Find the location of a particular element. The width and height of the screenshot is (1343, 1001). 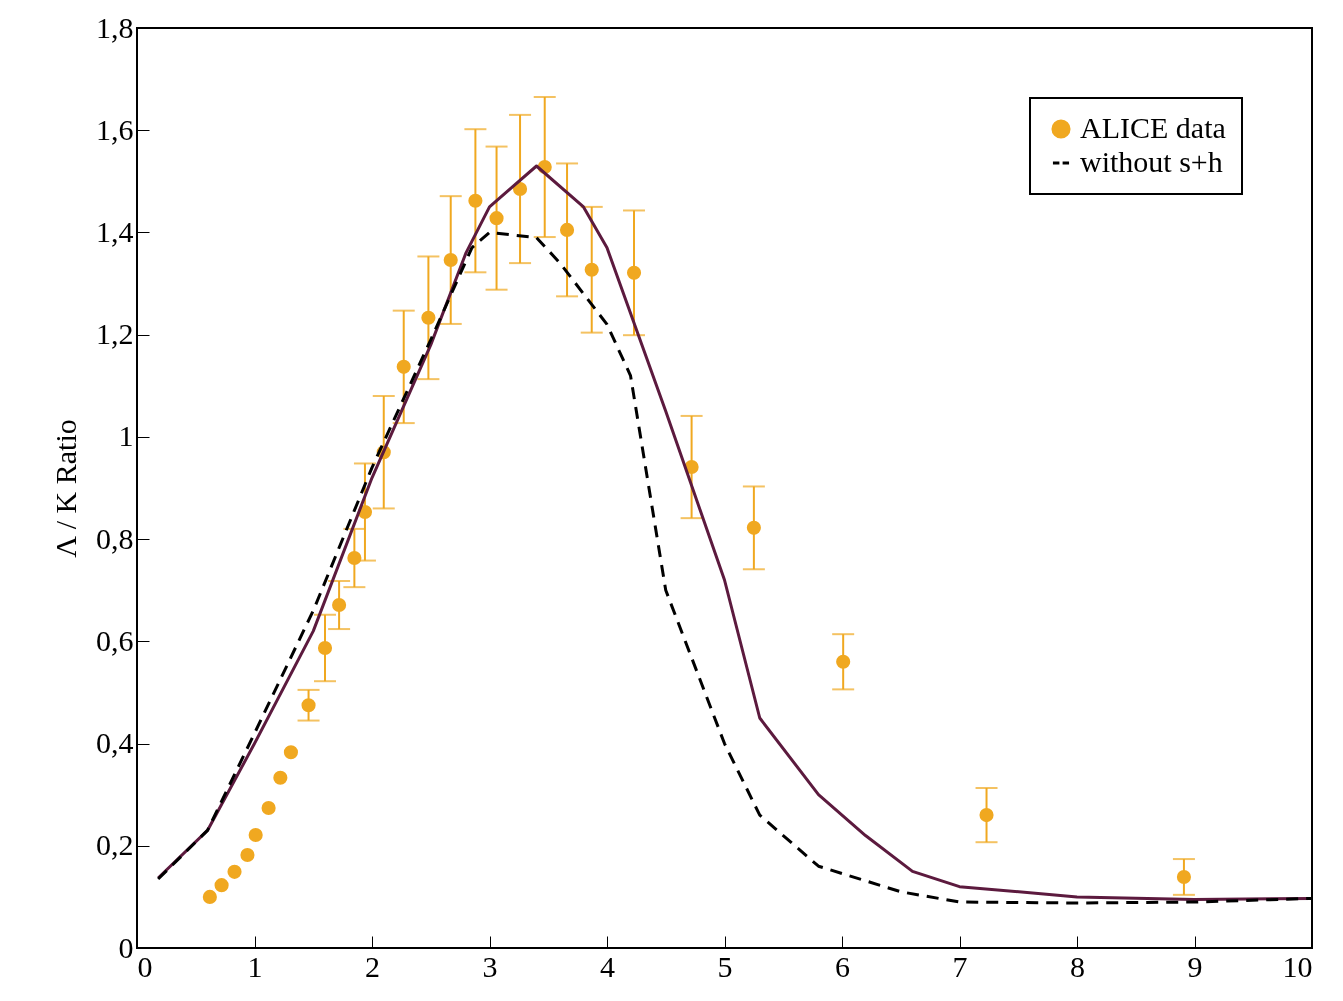

x-tick-label: 8 is located at coordinates (1077, 966).